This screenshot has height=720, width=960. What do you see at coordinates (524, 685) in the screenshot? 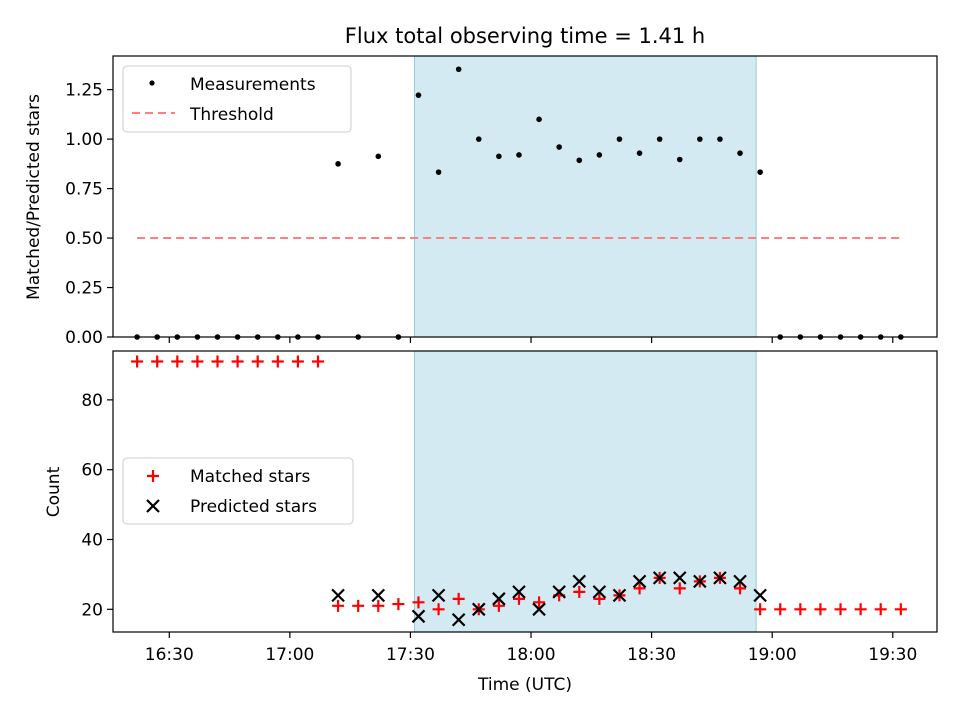
I see `bottom-x-axis-label: Time (UTC)` at bounding box center [524, 685].